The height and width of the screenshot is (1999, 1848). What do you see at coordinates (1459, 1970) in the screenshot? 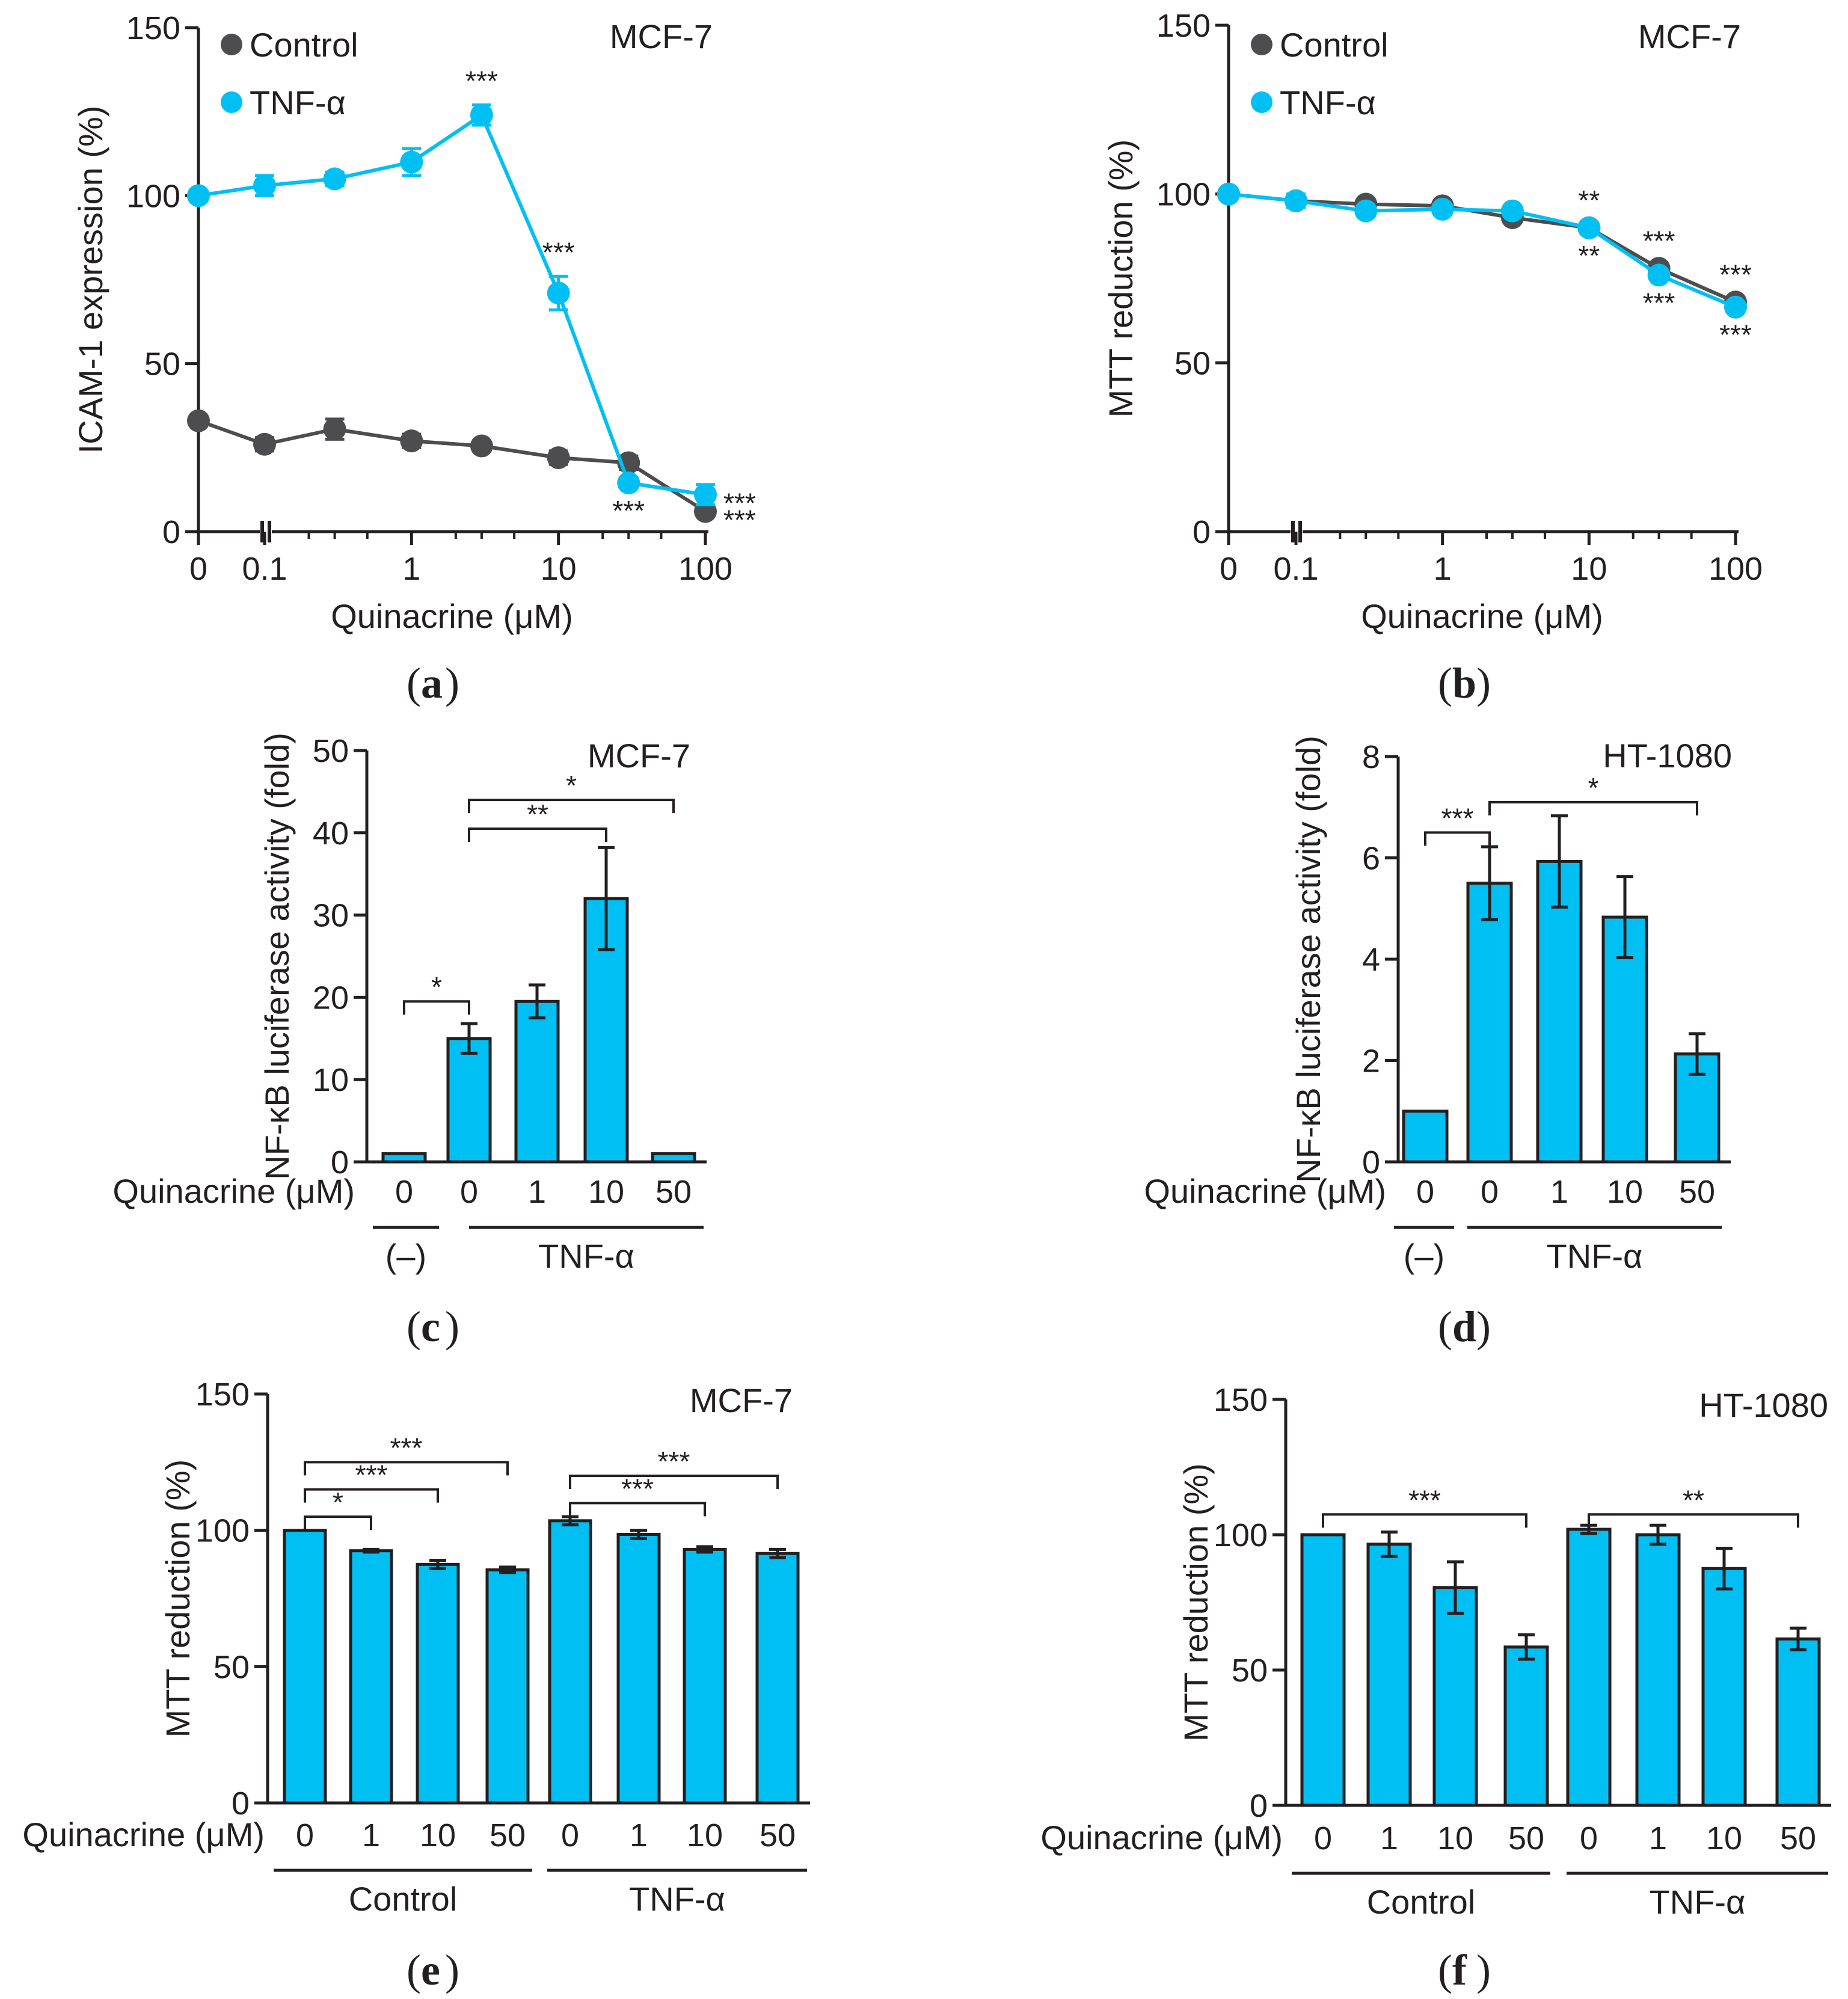
I see `panel-caption: f` at bounding box center [1459, 1970].